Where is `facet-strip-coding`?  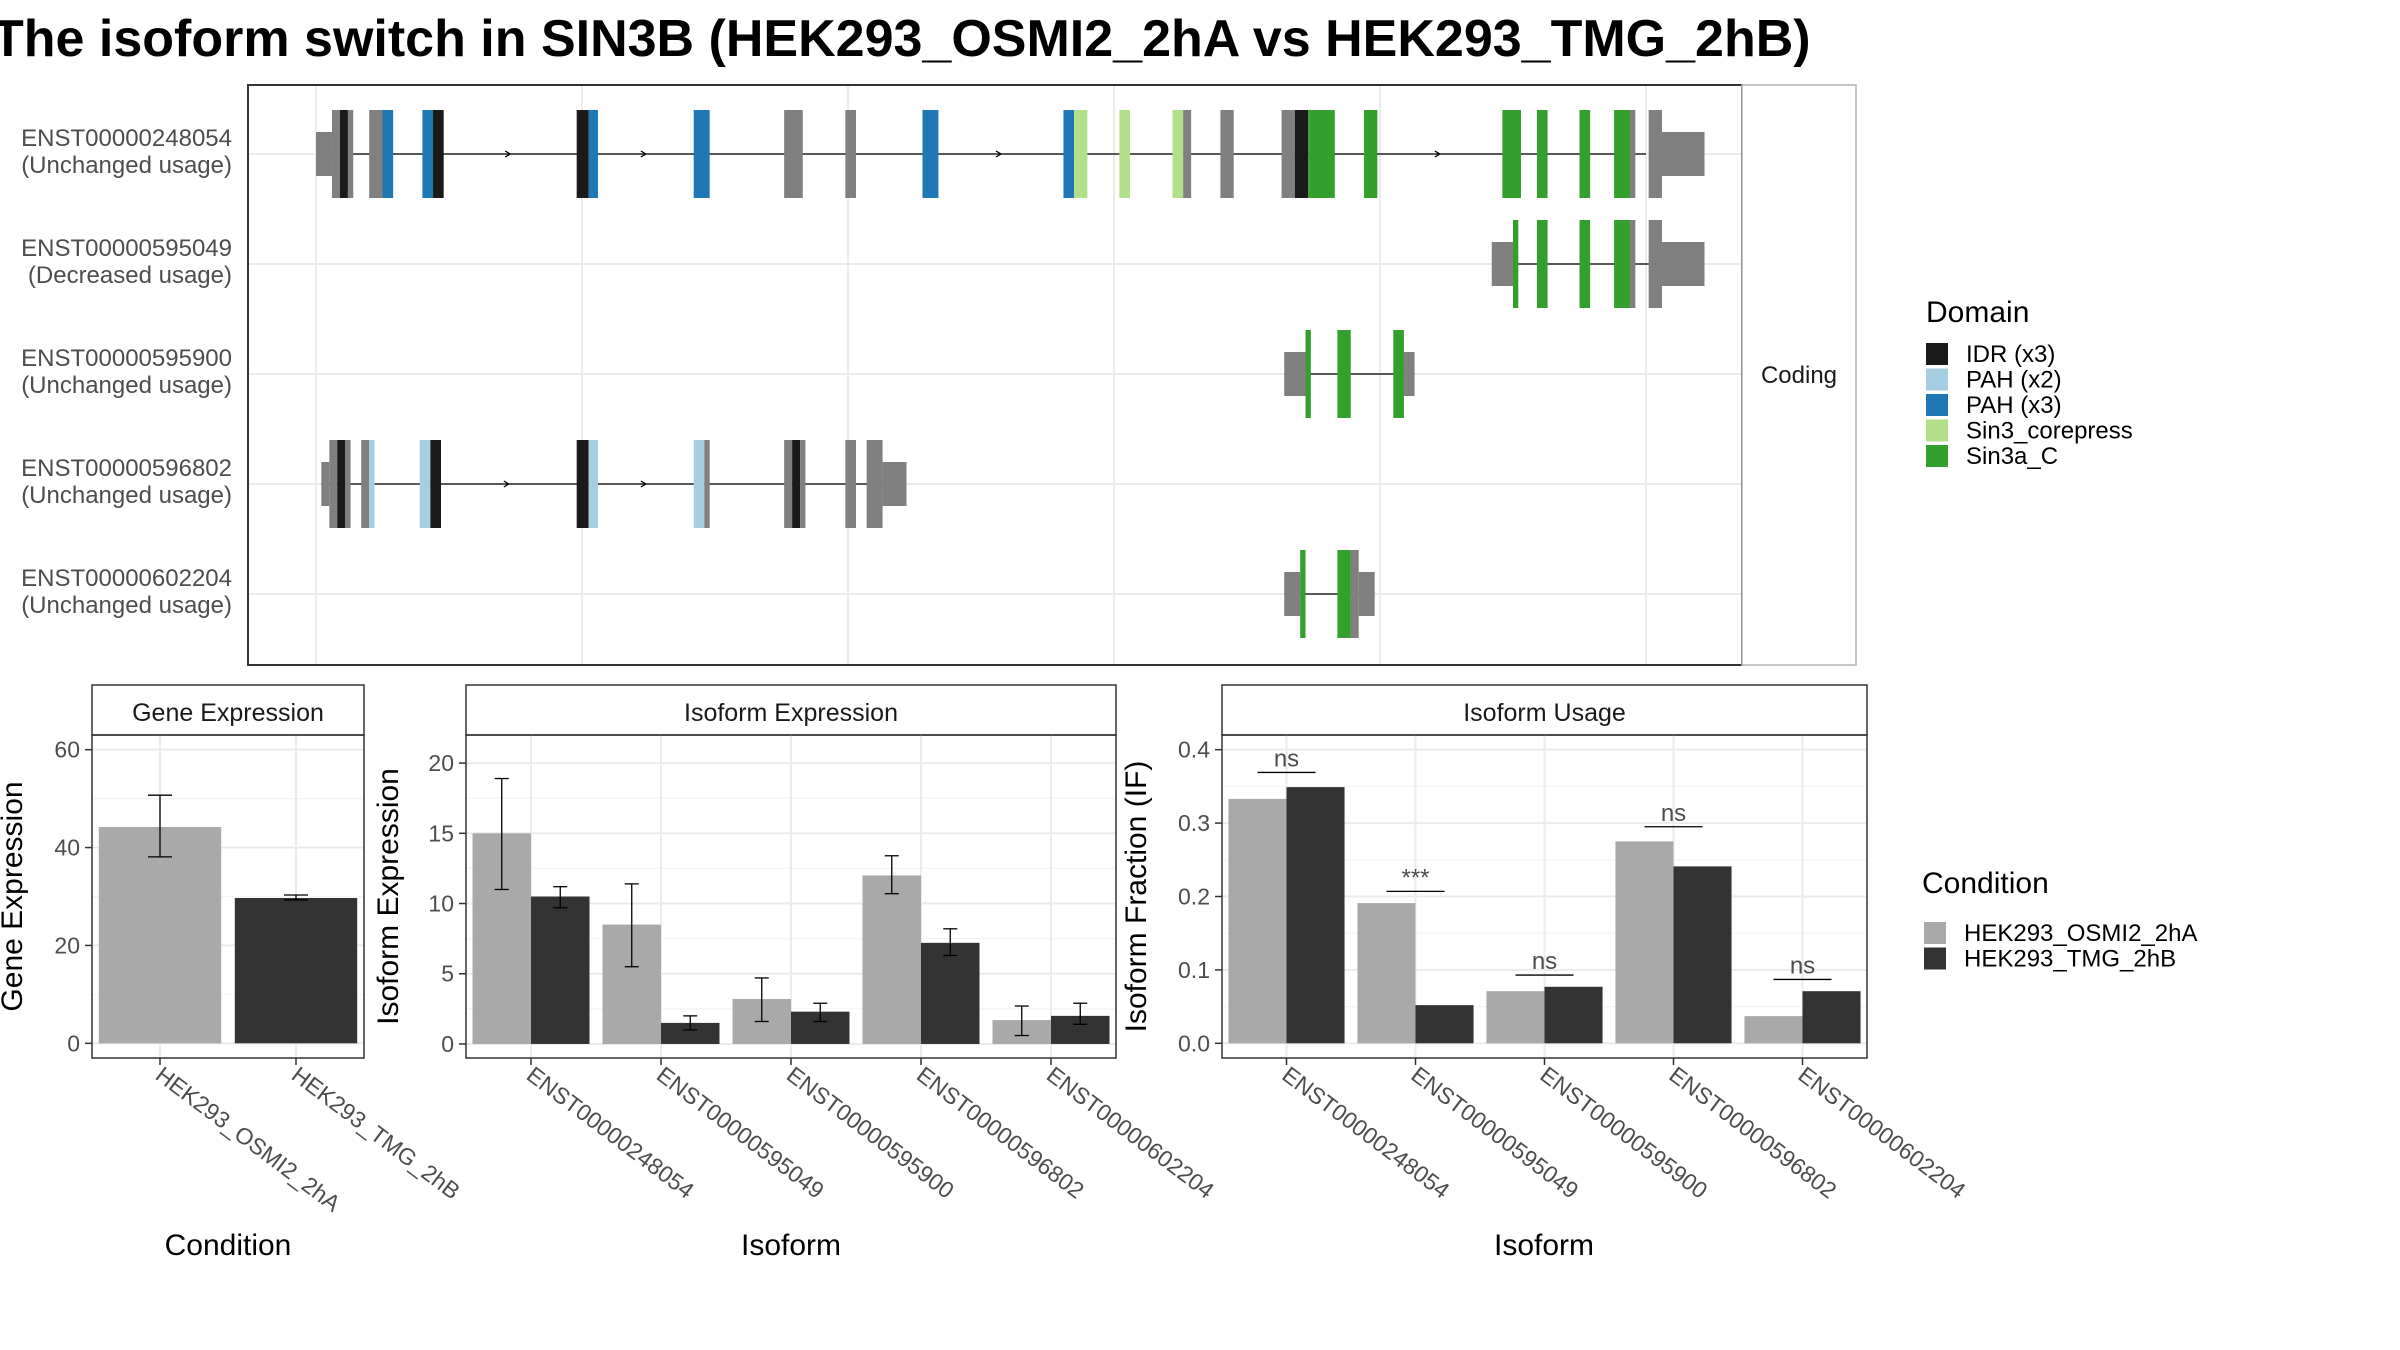
facet-strip-coding is located at coordinates (1799, 375).